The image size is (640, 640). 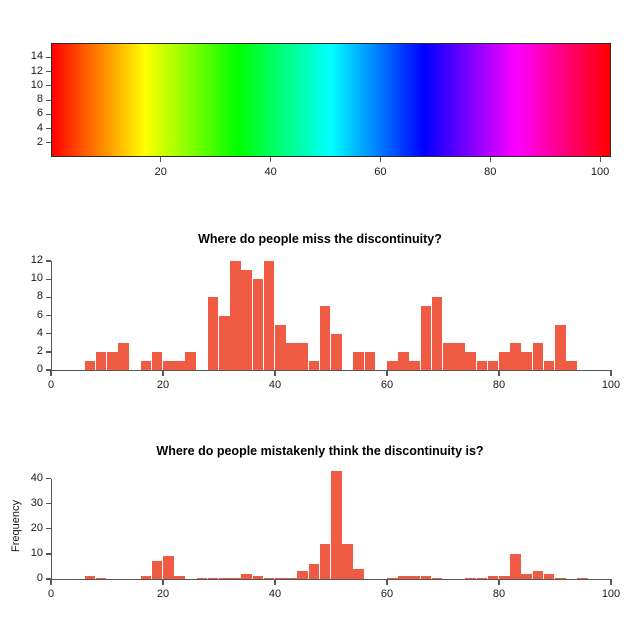 I want to click on hist1-title: Where do people miss the discontinuity?, so click(x=320, y=239).